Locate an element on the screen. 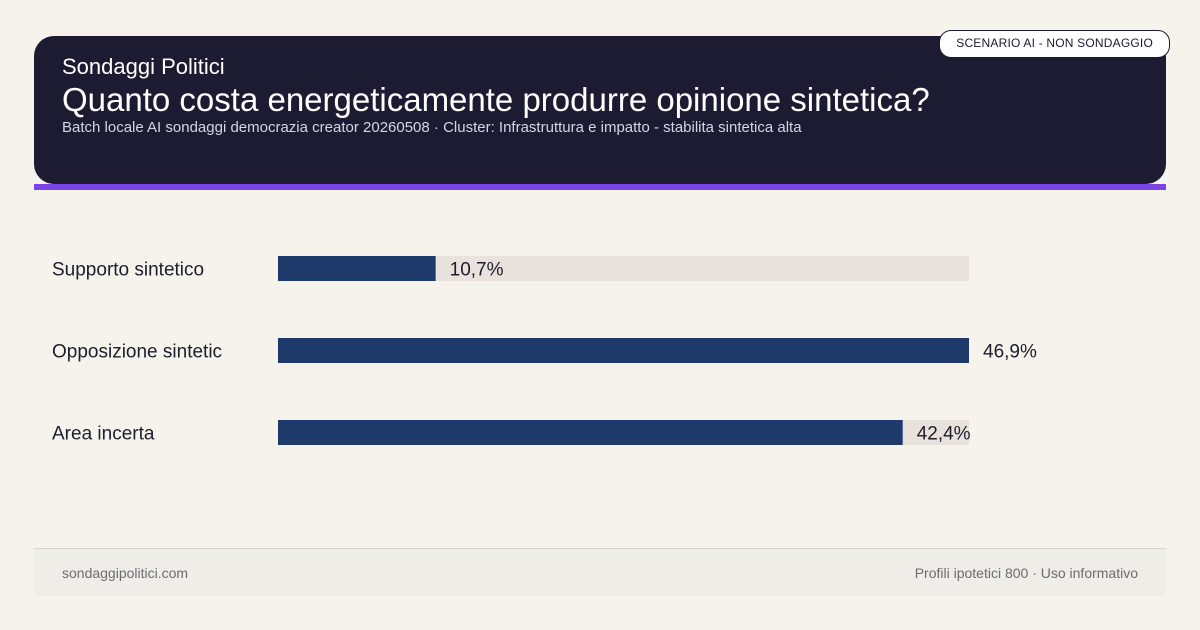 The image size is (1200, 630). value-label: 42,4% is located at coordinates (944, 434).